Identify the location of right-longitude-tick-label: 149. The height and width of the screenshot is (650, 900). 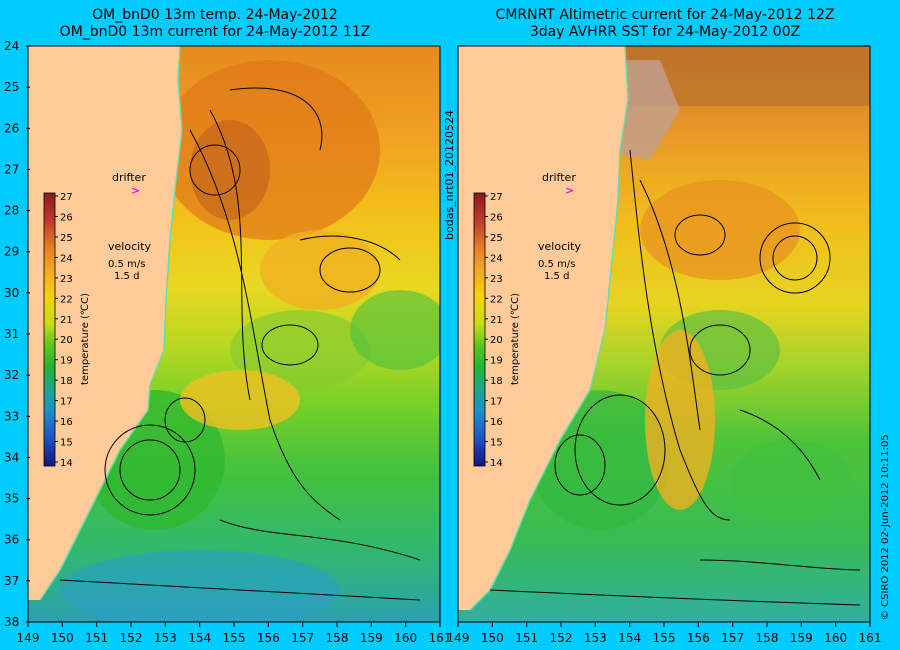
(458, 638).